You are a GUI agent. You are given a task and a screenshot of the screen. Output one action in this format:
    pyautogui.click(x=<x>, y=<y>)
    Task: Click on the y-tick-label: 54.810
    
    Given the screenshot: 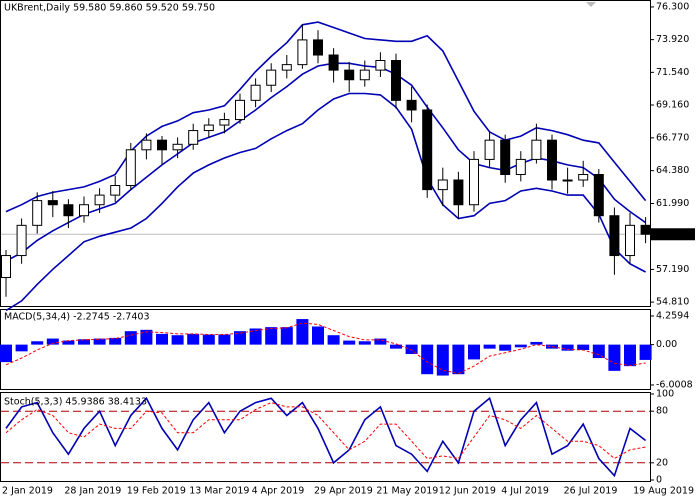 What is the action you would take?
    pyautogui.click(x=672, y=302)
    